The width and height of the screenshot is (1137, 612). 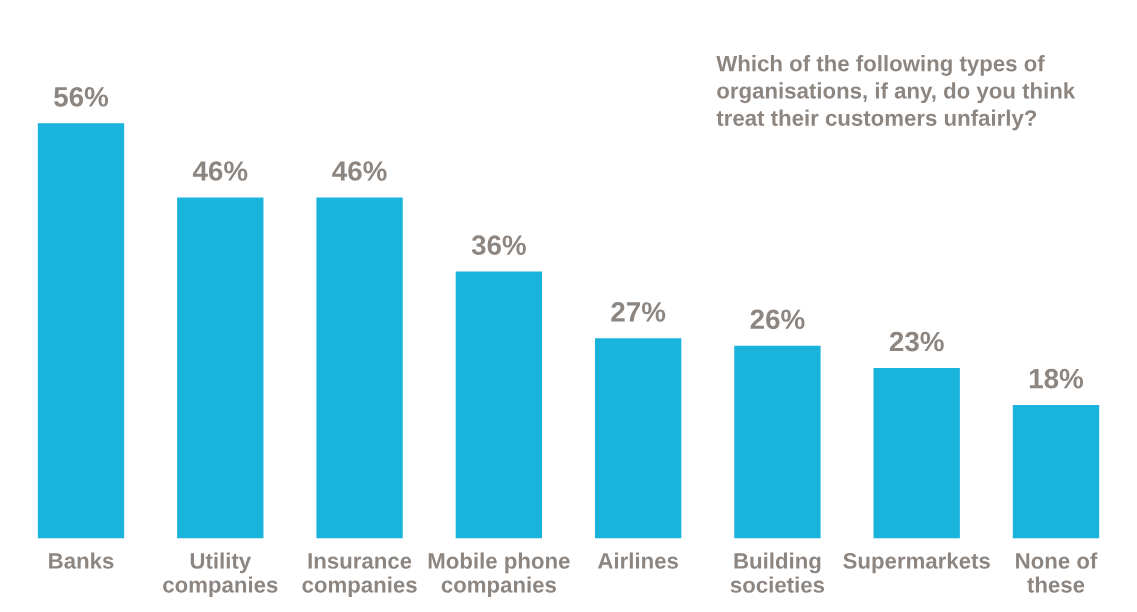 What do you see at coordinates (220, 575) in the screenshot?
I see `x-tick-label: Utility companies` at bounding box center [220, 575].